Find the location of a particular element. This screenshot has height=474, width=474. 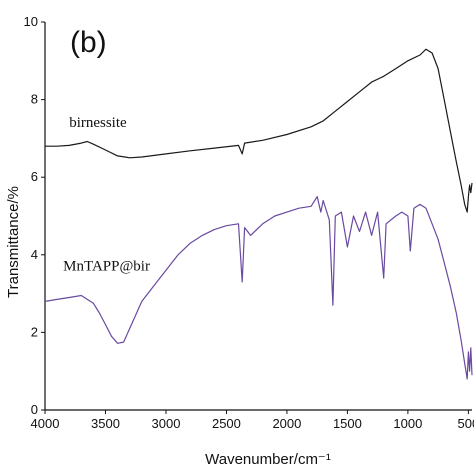

x-tick-label: 4000 is located at coordinates (45, 423).